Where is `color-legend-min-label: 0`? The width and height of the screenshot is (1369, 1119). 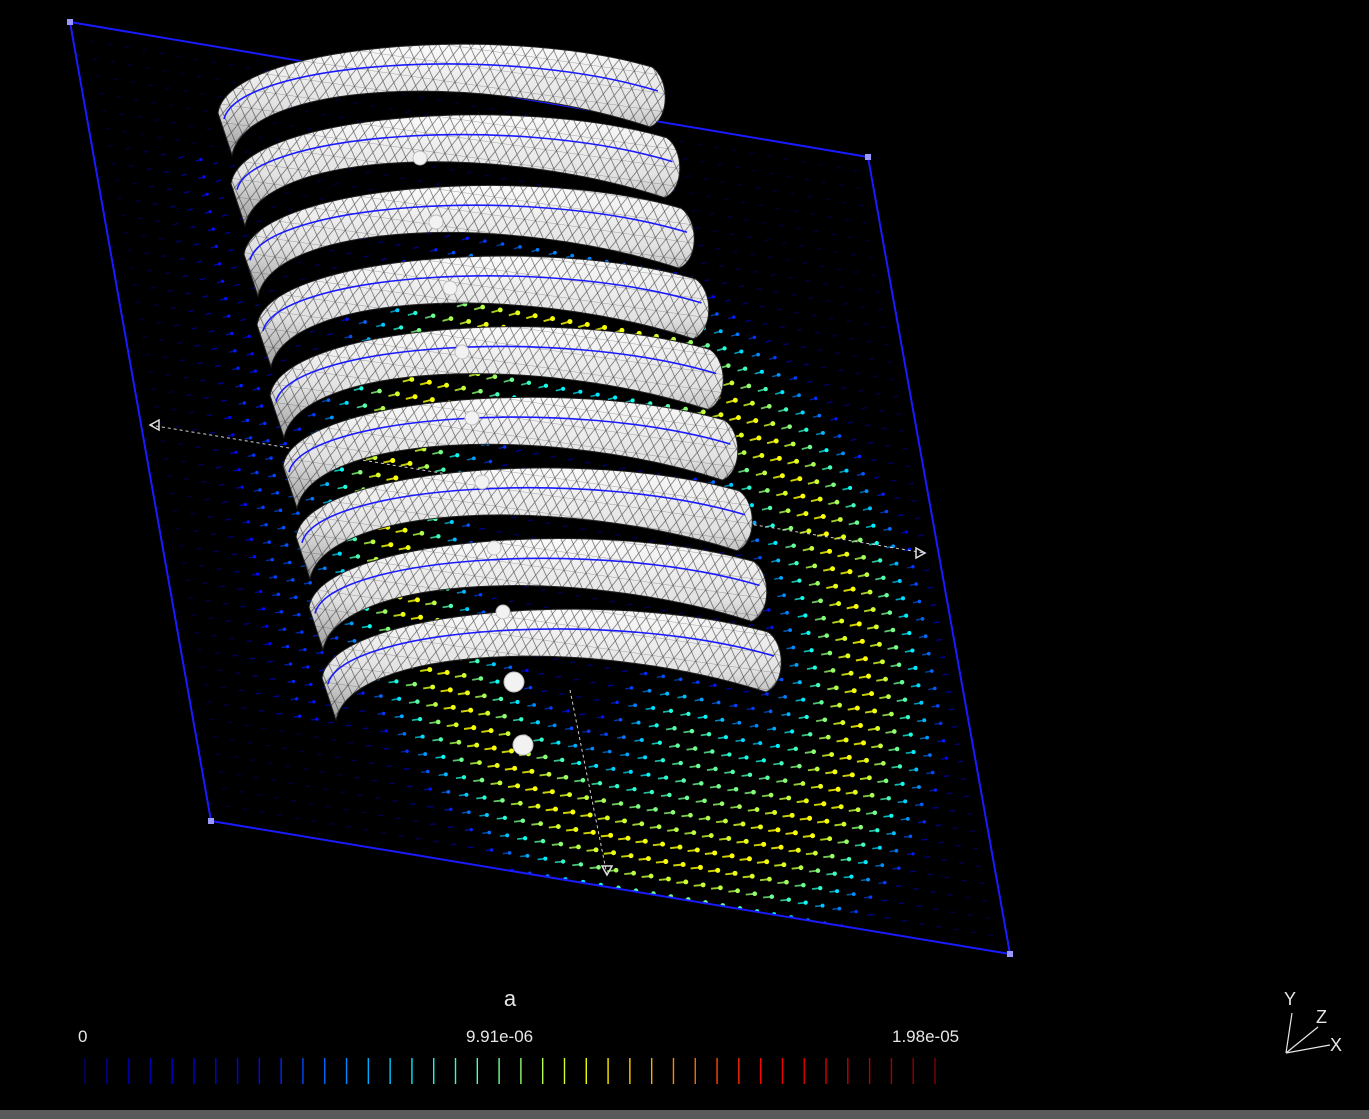 color-legend-min-label: 0 is located at coordinates (83, 1036).